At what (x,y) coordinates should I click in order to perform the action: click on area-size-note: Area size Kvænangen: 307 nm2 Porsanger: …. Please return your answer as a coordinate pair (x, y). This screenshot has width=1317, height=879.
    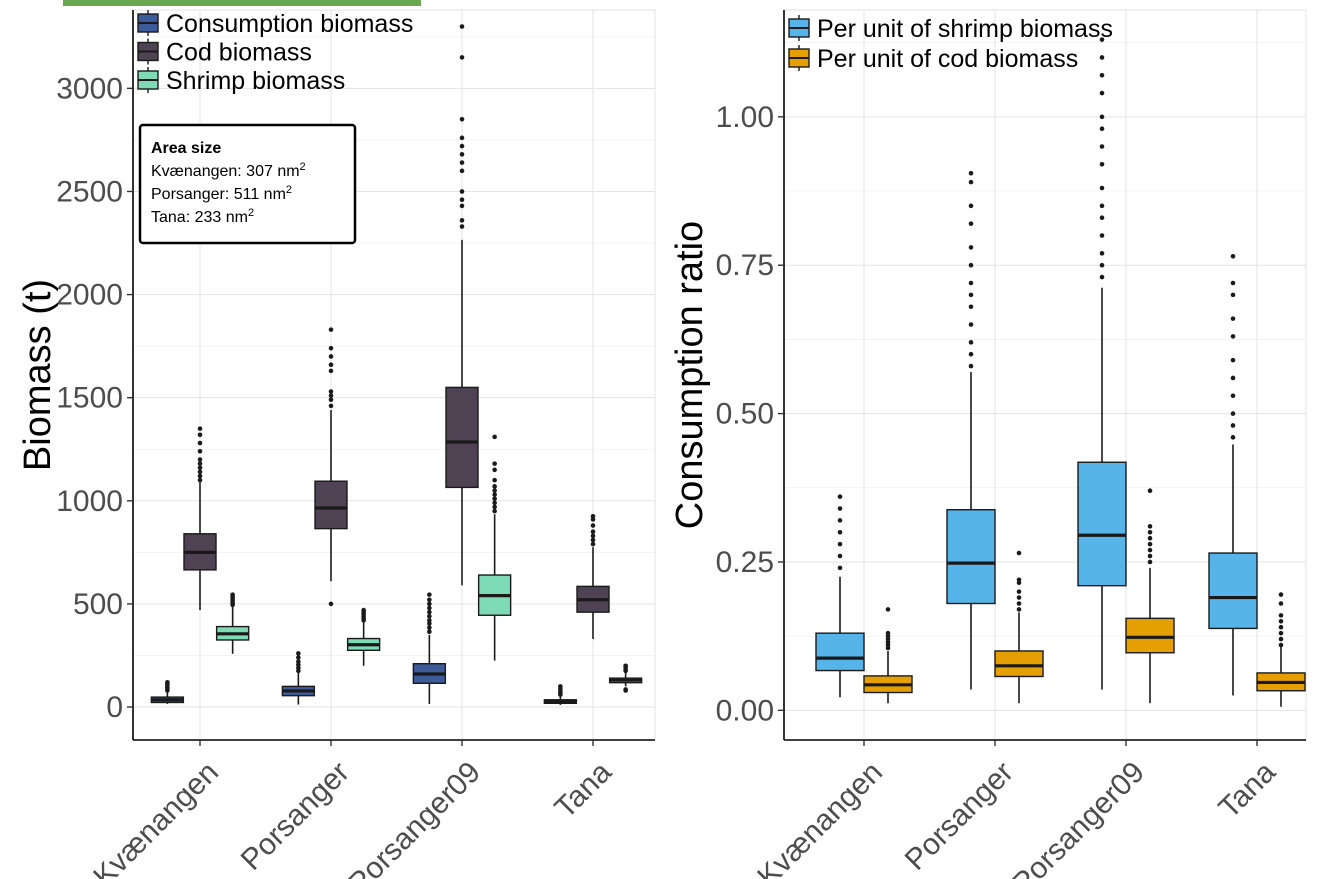
    Looking at the image, I should click on (247, 184).